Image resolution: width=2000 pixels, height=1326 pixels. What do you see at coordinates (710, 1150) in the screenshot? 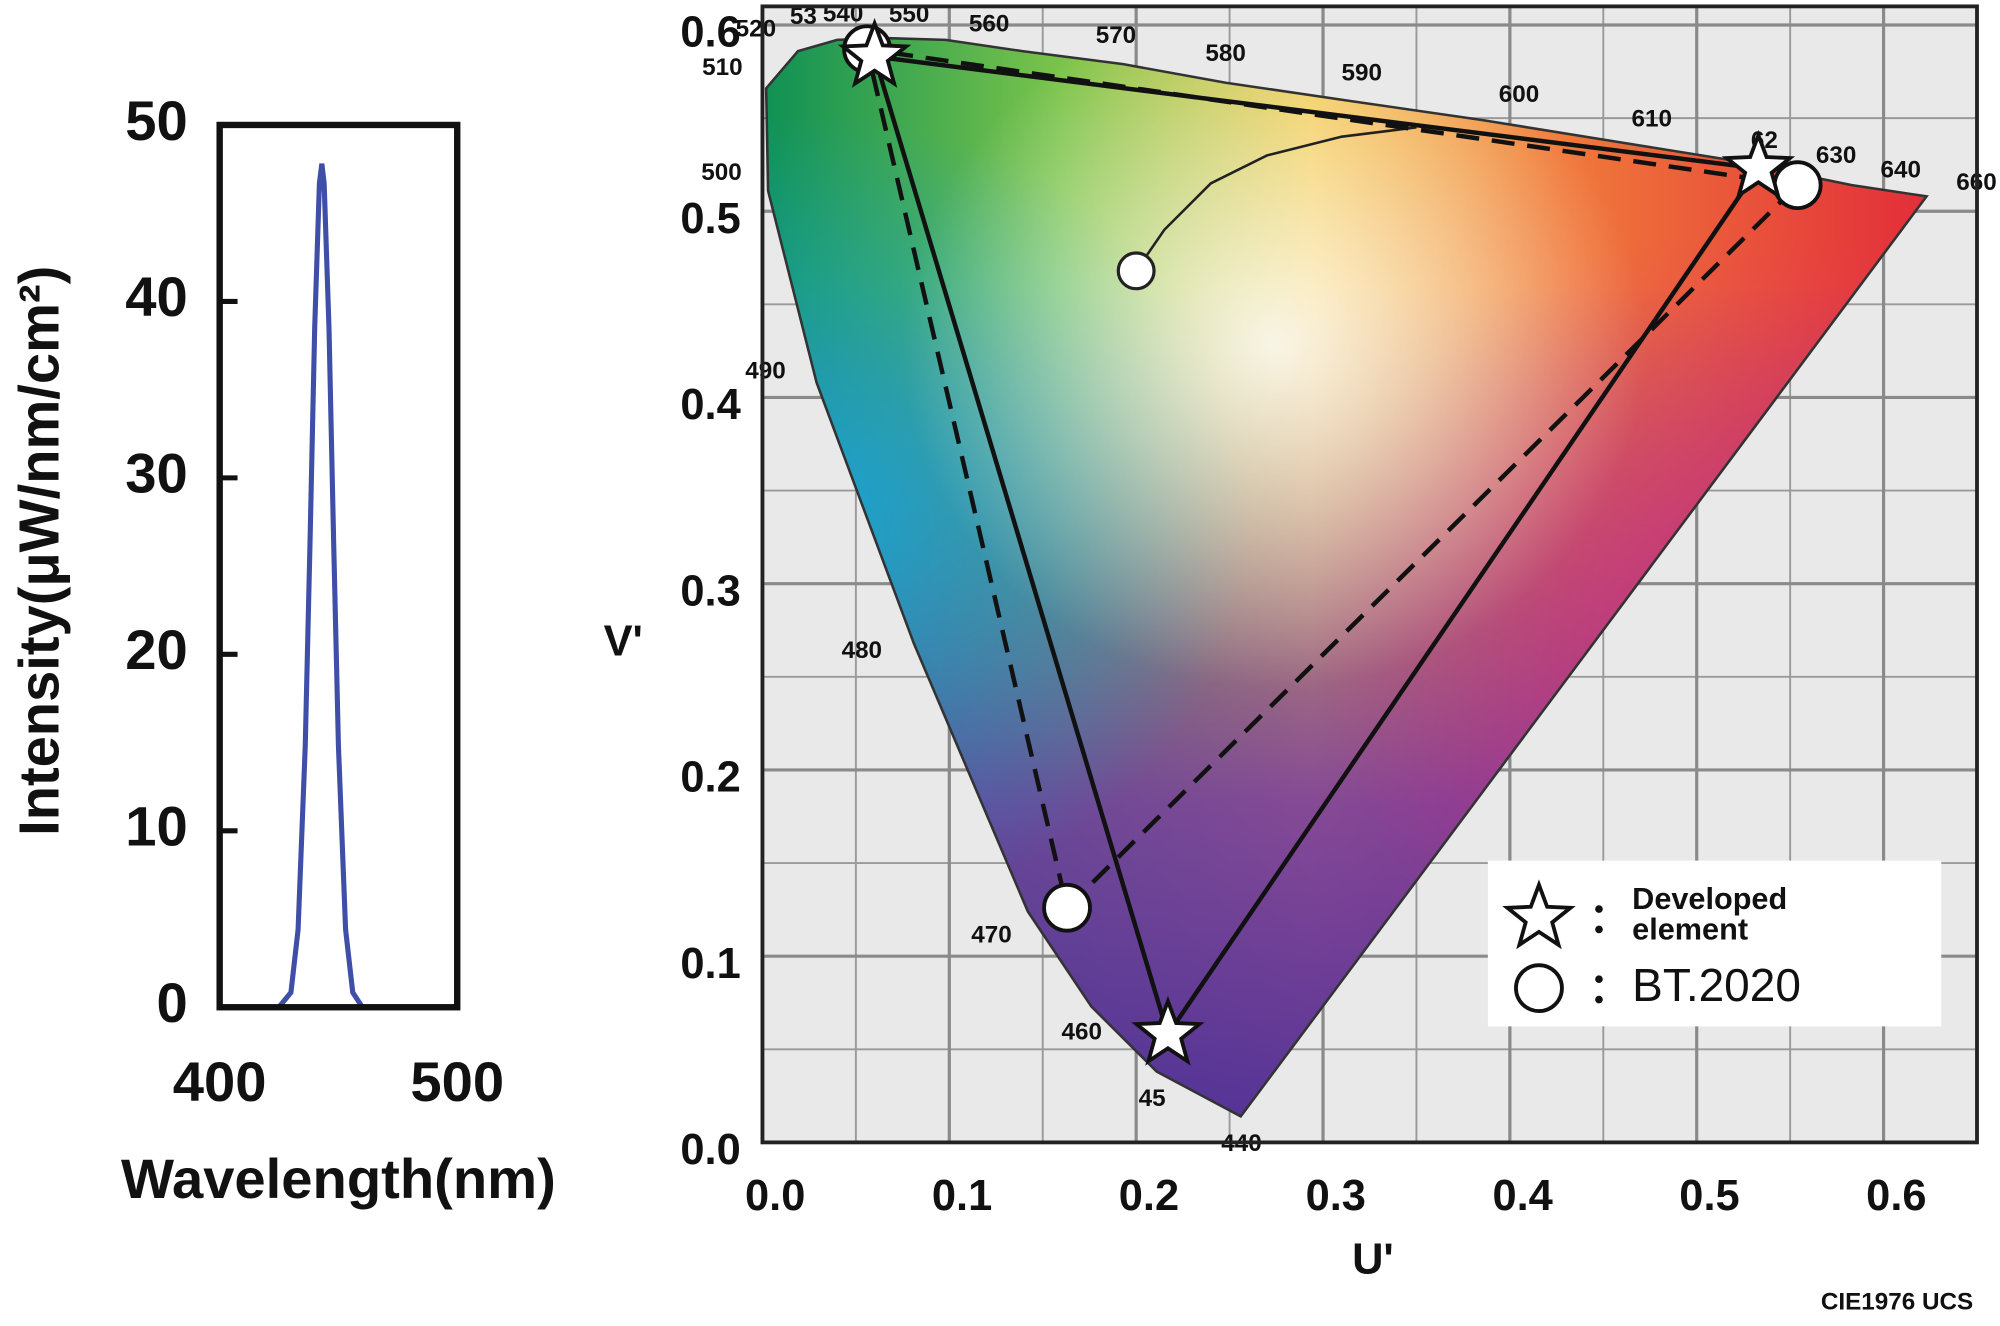
I see `y-tick-label: 0.0` at bounding box center [710, 1150].